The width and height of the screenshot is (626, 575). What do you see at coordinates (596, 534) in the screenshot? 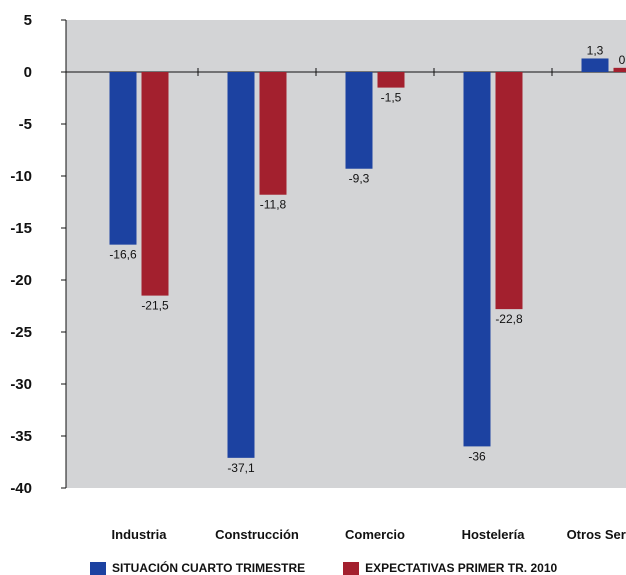
I see `category-label: Otros Servicio` at bounding box center [596, 534].